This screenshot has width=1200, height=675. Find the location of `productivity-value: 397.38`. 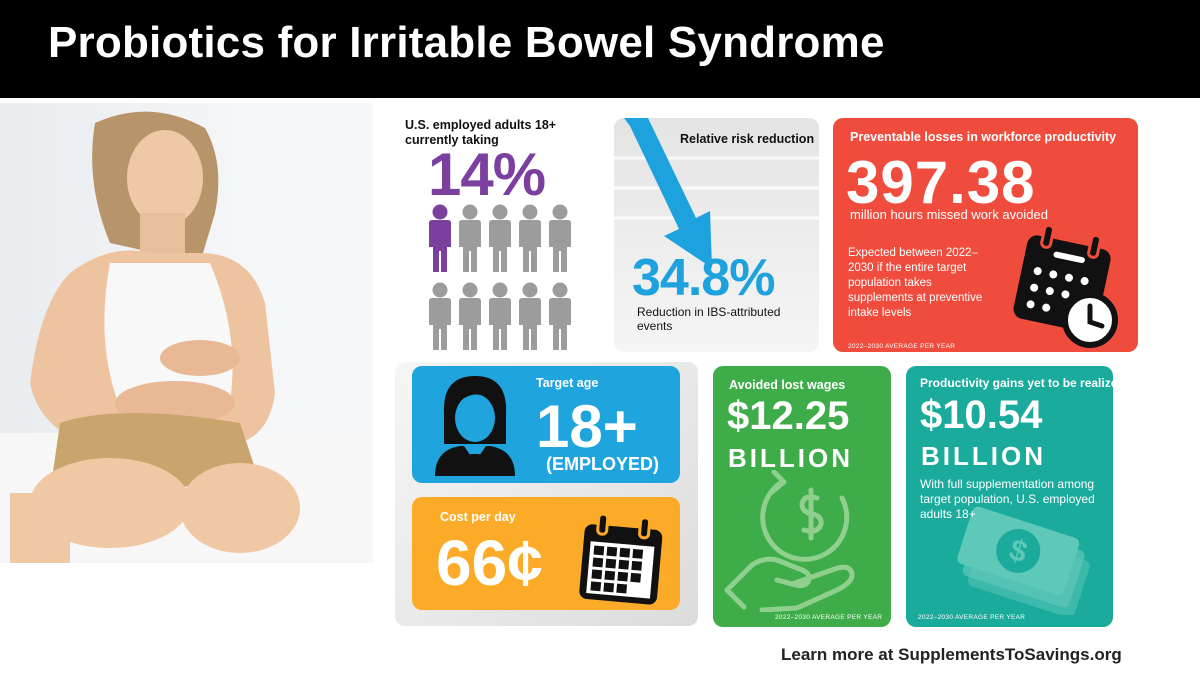

productivity-value: 397.38 is located at coordinates (941, 182).